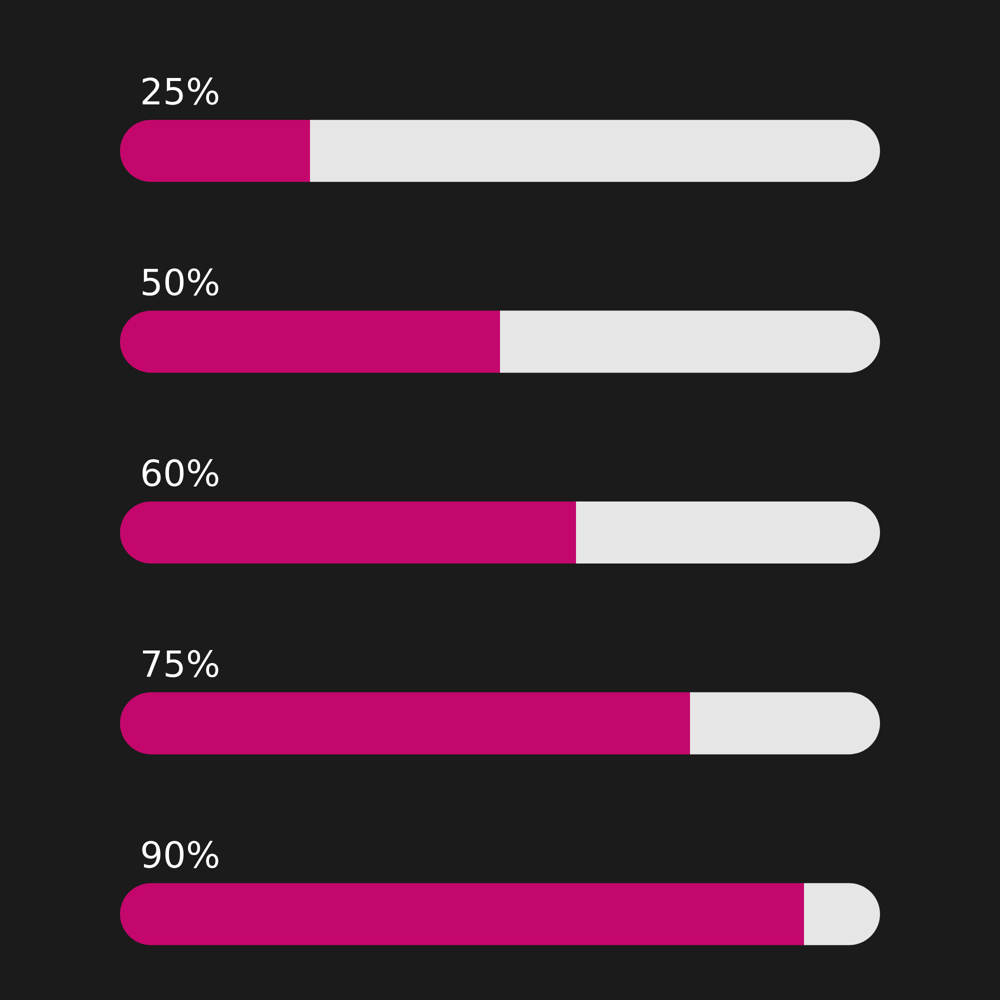  I want to click on data-label: 90%, so click(180, 854).